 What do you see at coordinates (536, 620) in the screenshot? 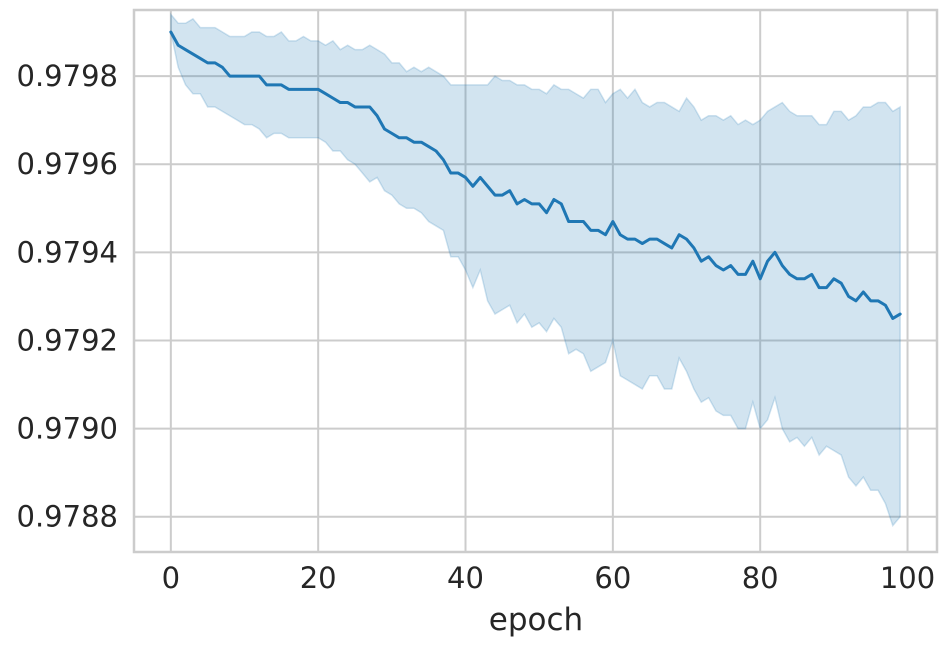
I see `x-axis-label: epoch` at bounding box center [536, 620].